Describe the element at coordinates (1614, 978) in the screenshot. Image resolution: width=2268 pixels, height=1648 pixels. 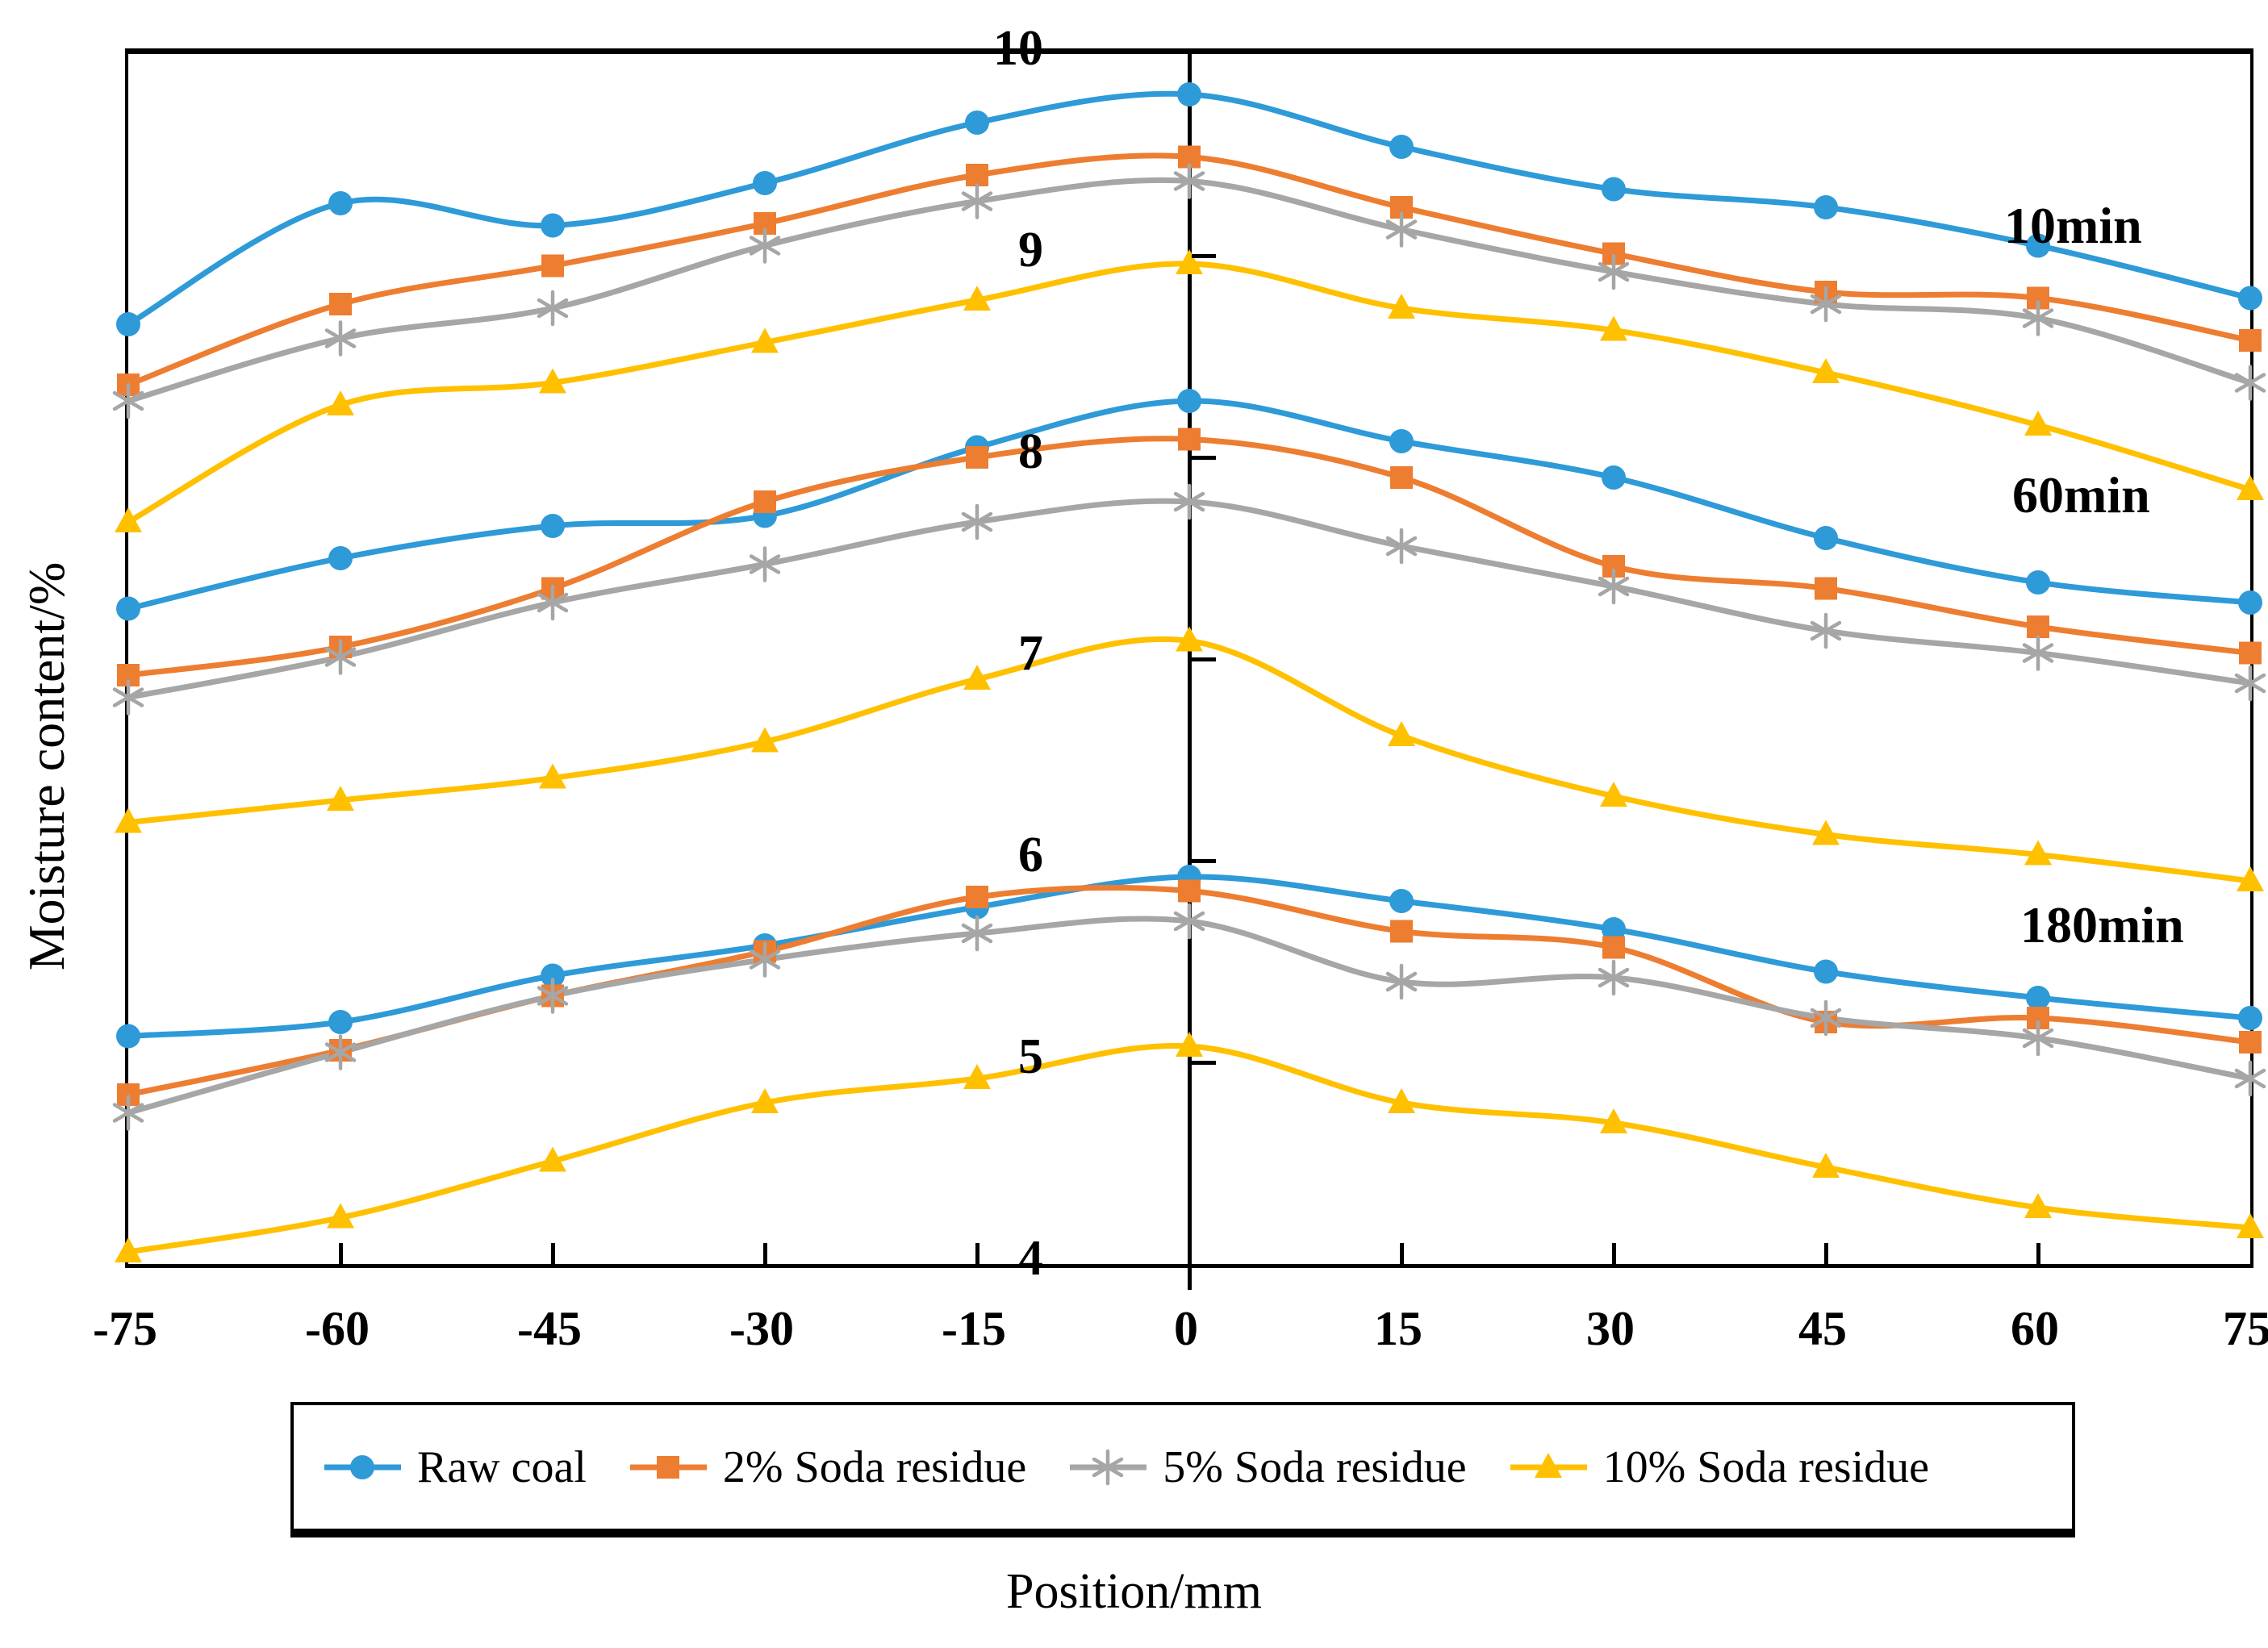
I see `marker-180min-5-Soda-residue-x30` at that location.